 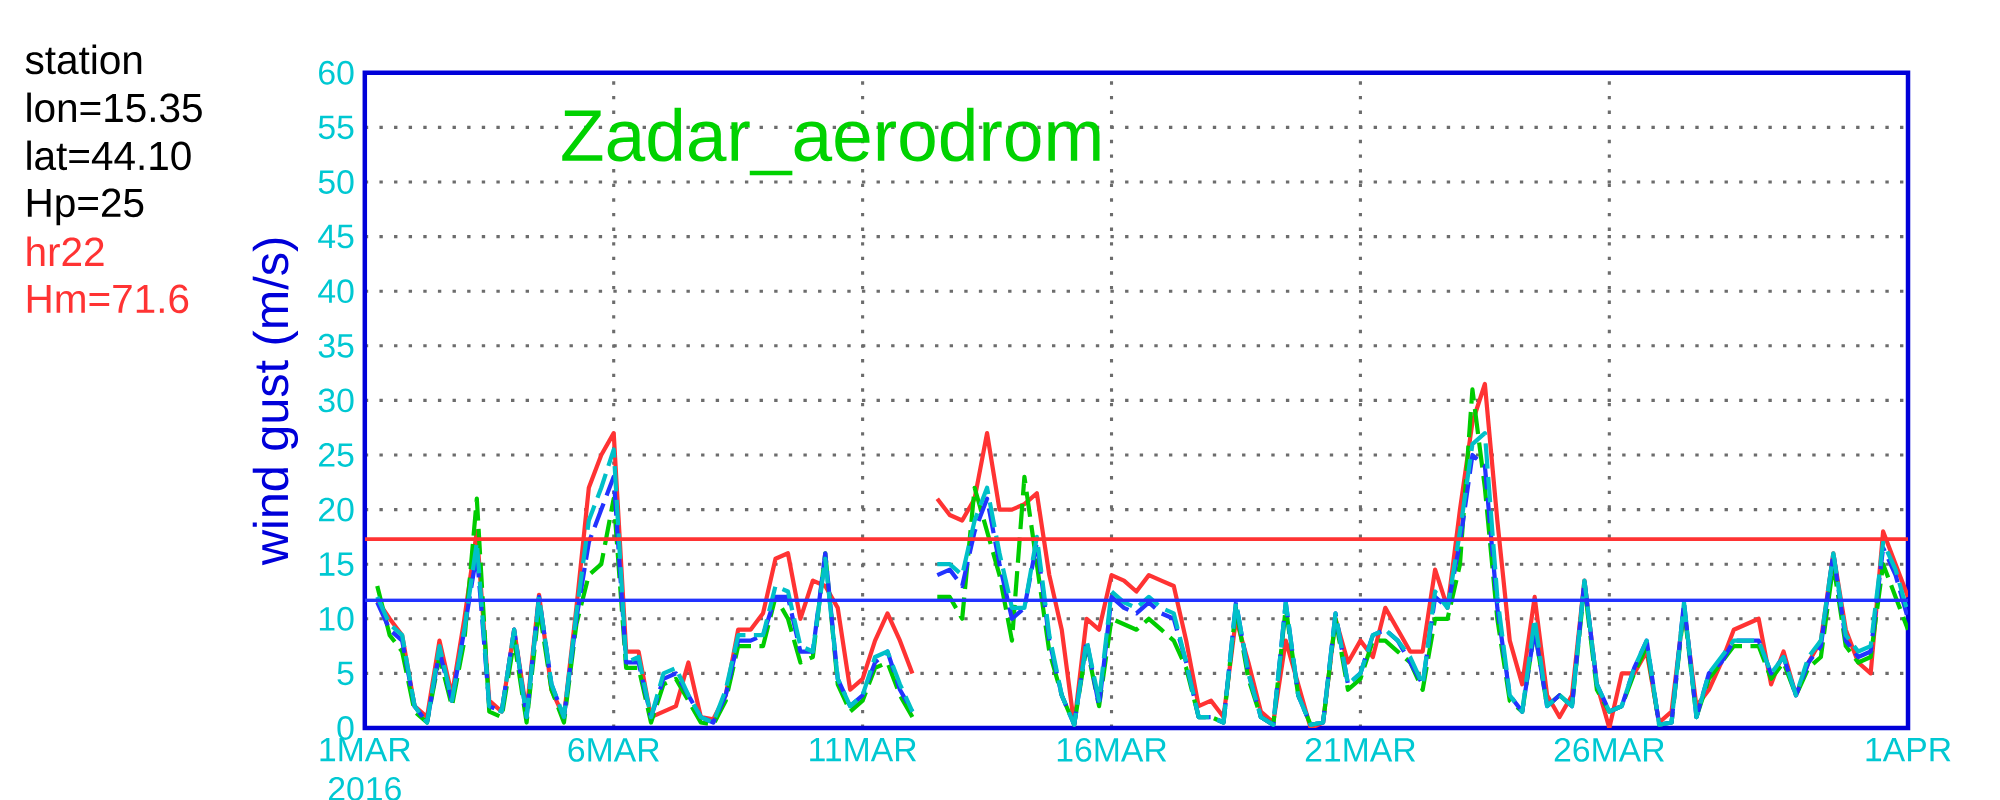 What do you see at coordinates (345, 673) in the screenshot?
I see `y-tick-label: 5` at bounding box center [345, 673].